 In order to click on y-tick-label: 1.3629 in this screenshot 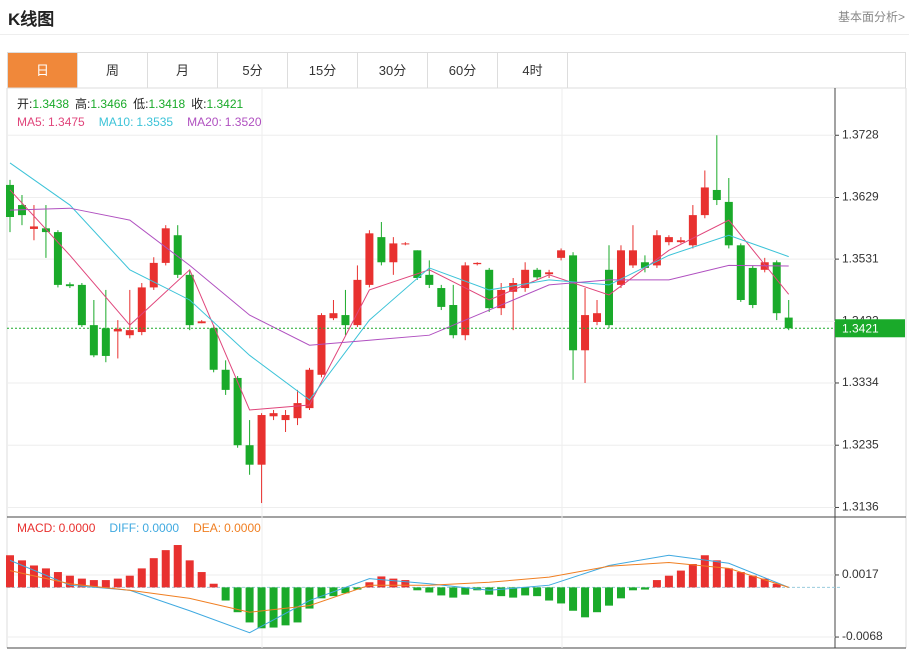, I will do `click(860, 197)`.